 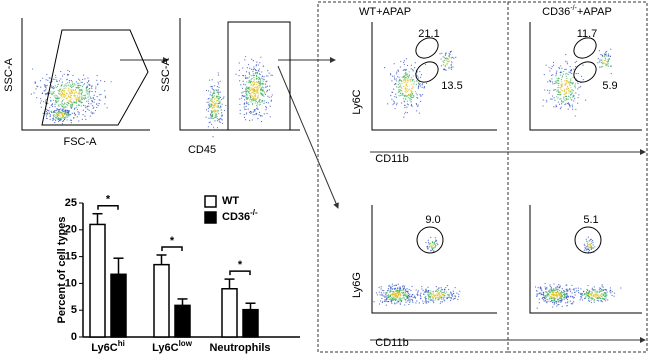 What do you see at coordinates (108, 200) in the screenshot?
I see `sig-star: *` at bounding box center [108, 200].